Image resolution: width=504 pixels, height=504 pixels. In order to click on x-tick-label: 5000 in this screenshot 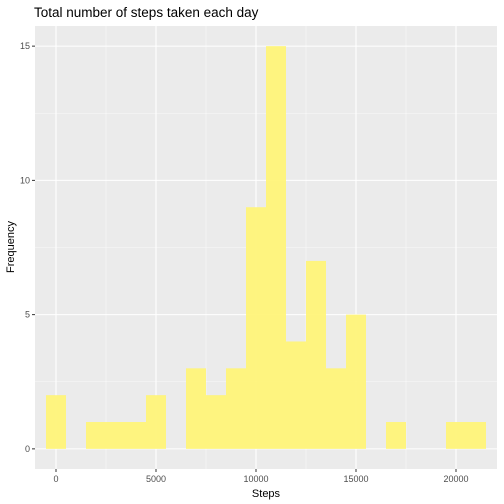, I will do `click(156, 479)`.